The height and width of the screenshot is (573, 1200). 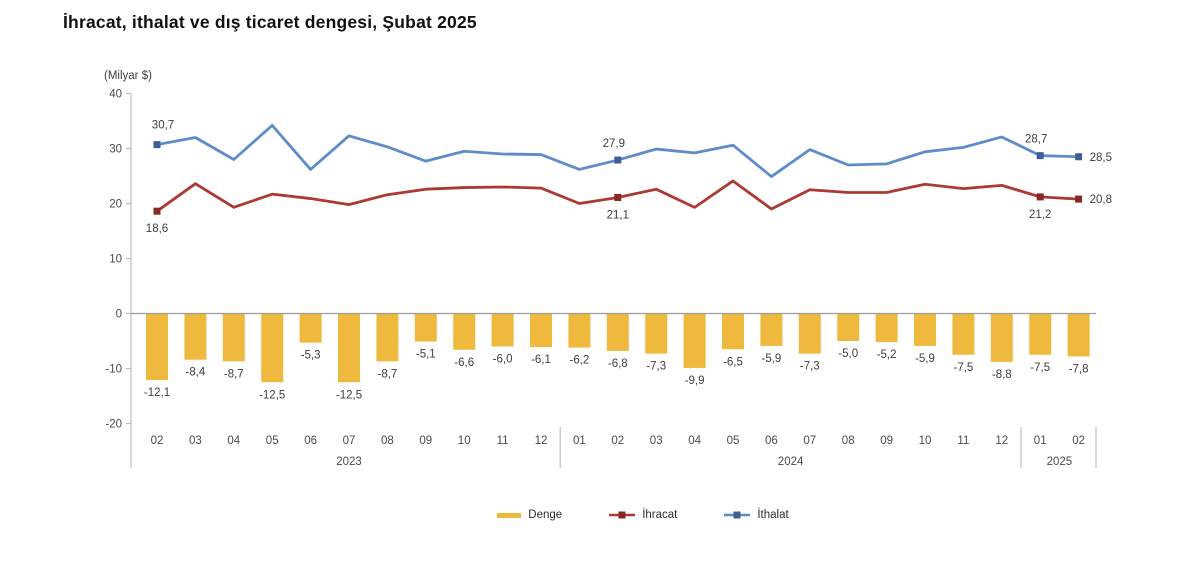 What do you see at coordinates (128, 76) in the screenshot?
I see `y-axis-unit-label: (Milyar $)` at bounding box center [128, 76].